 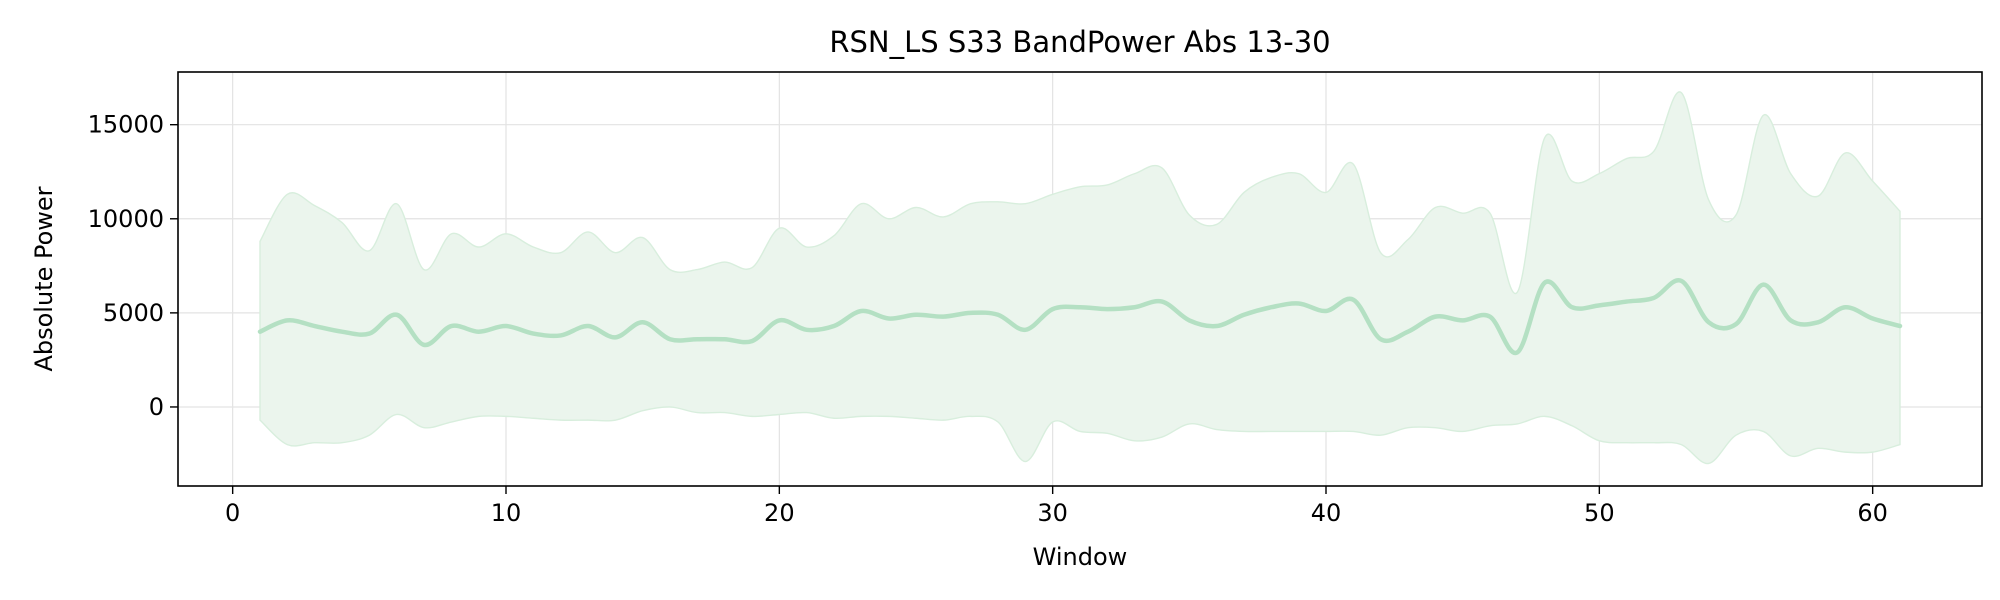 I want to click on x-tick-label: 0, so click(x=232, y=513).